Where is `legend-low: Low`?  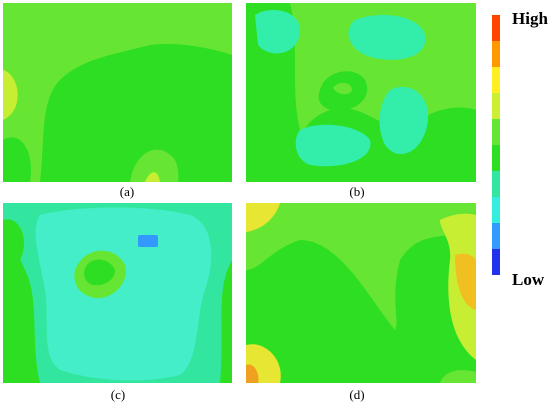
legend-low: Low is located at coordinates (528, 279).